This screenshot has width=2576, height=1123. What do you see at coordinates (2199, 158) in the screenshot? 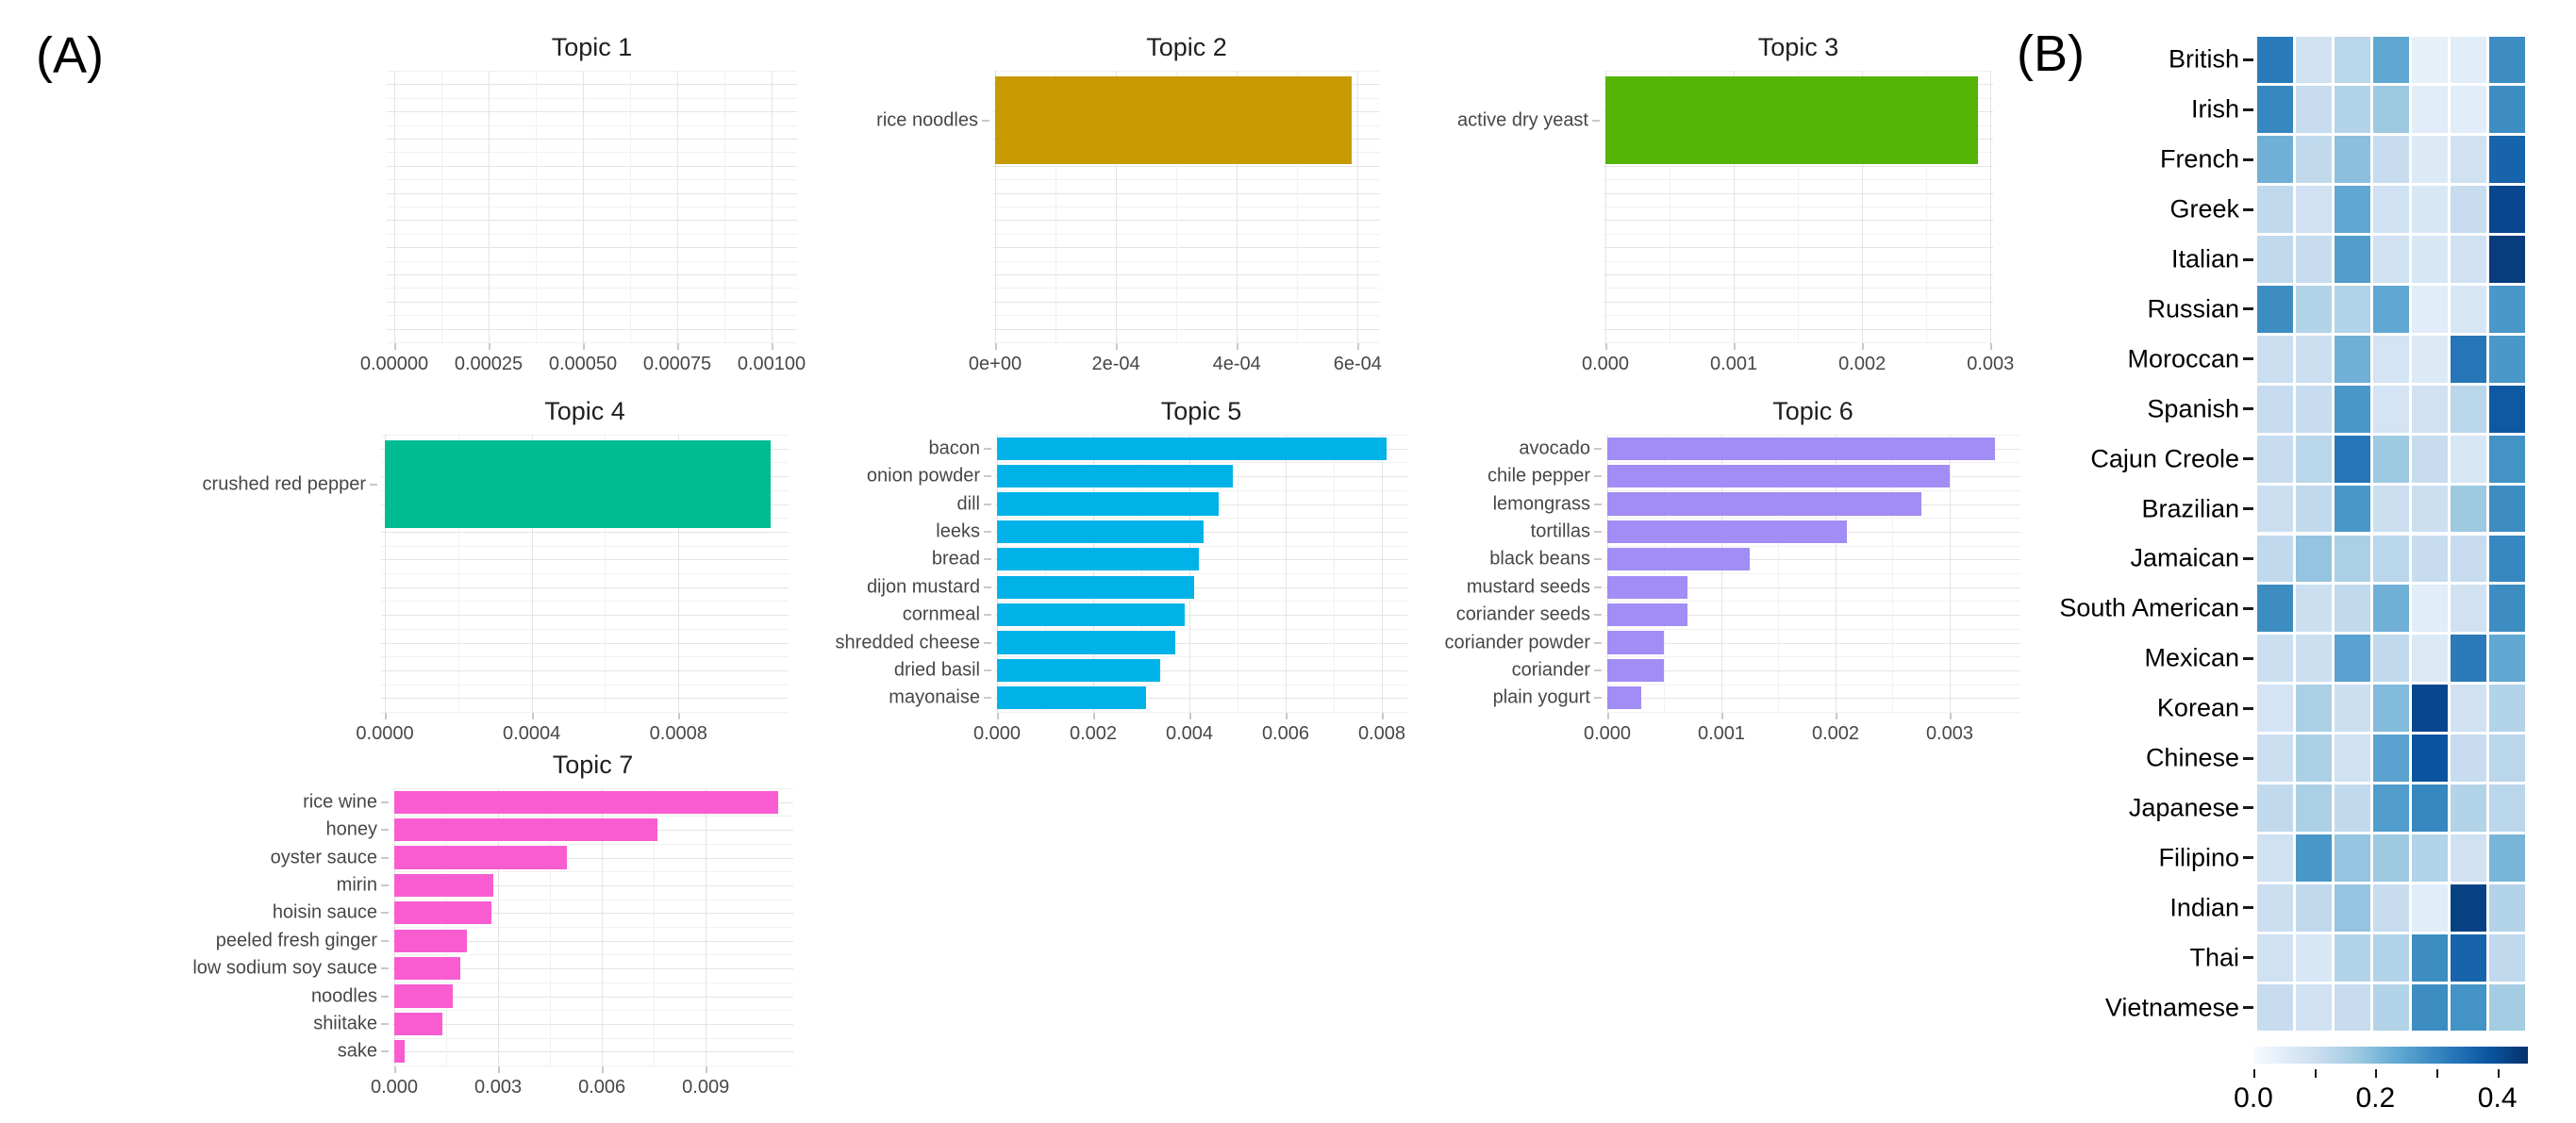
I see `heatmap-row-label: French` at bounding box center [2199, 158].